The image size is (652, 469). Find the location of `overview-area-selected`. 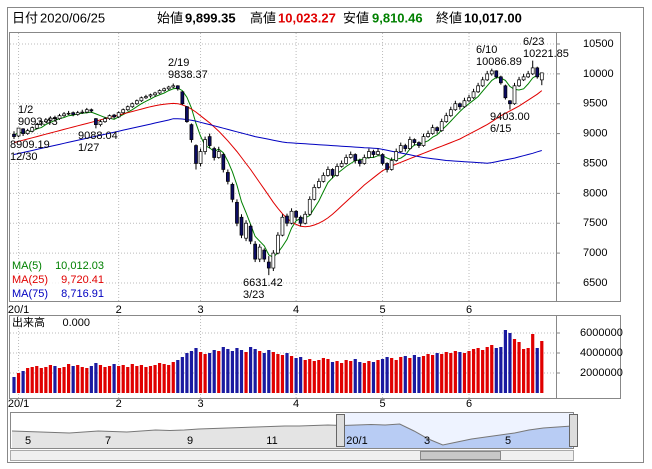

overview-area-selected is located at coordinates (458, 436).